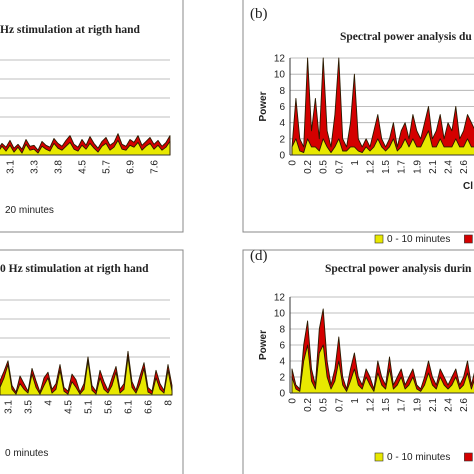 This screenshot has height=474, width=474. I want to click on panel-label: (b), so click(259, 14).